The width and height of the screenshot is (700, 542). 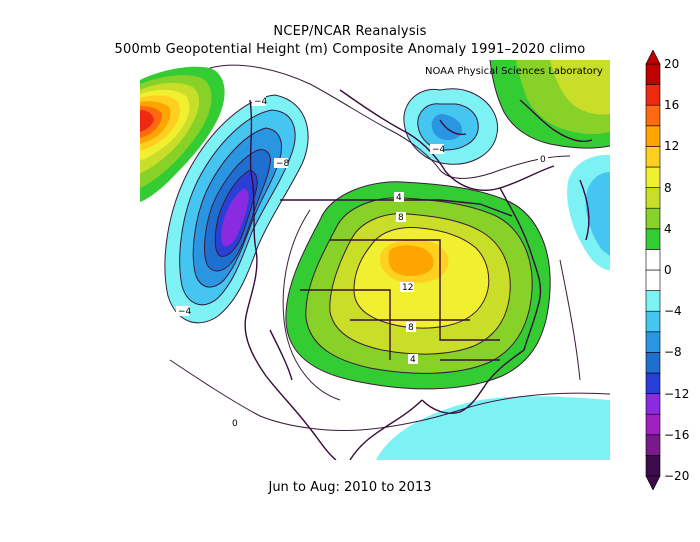 What do you see at coordinates (653, 482) in the screenshot?
I see `colorbar-min-arrow` at bounding box center [653, 482].